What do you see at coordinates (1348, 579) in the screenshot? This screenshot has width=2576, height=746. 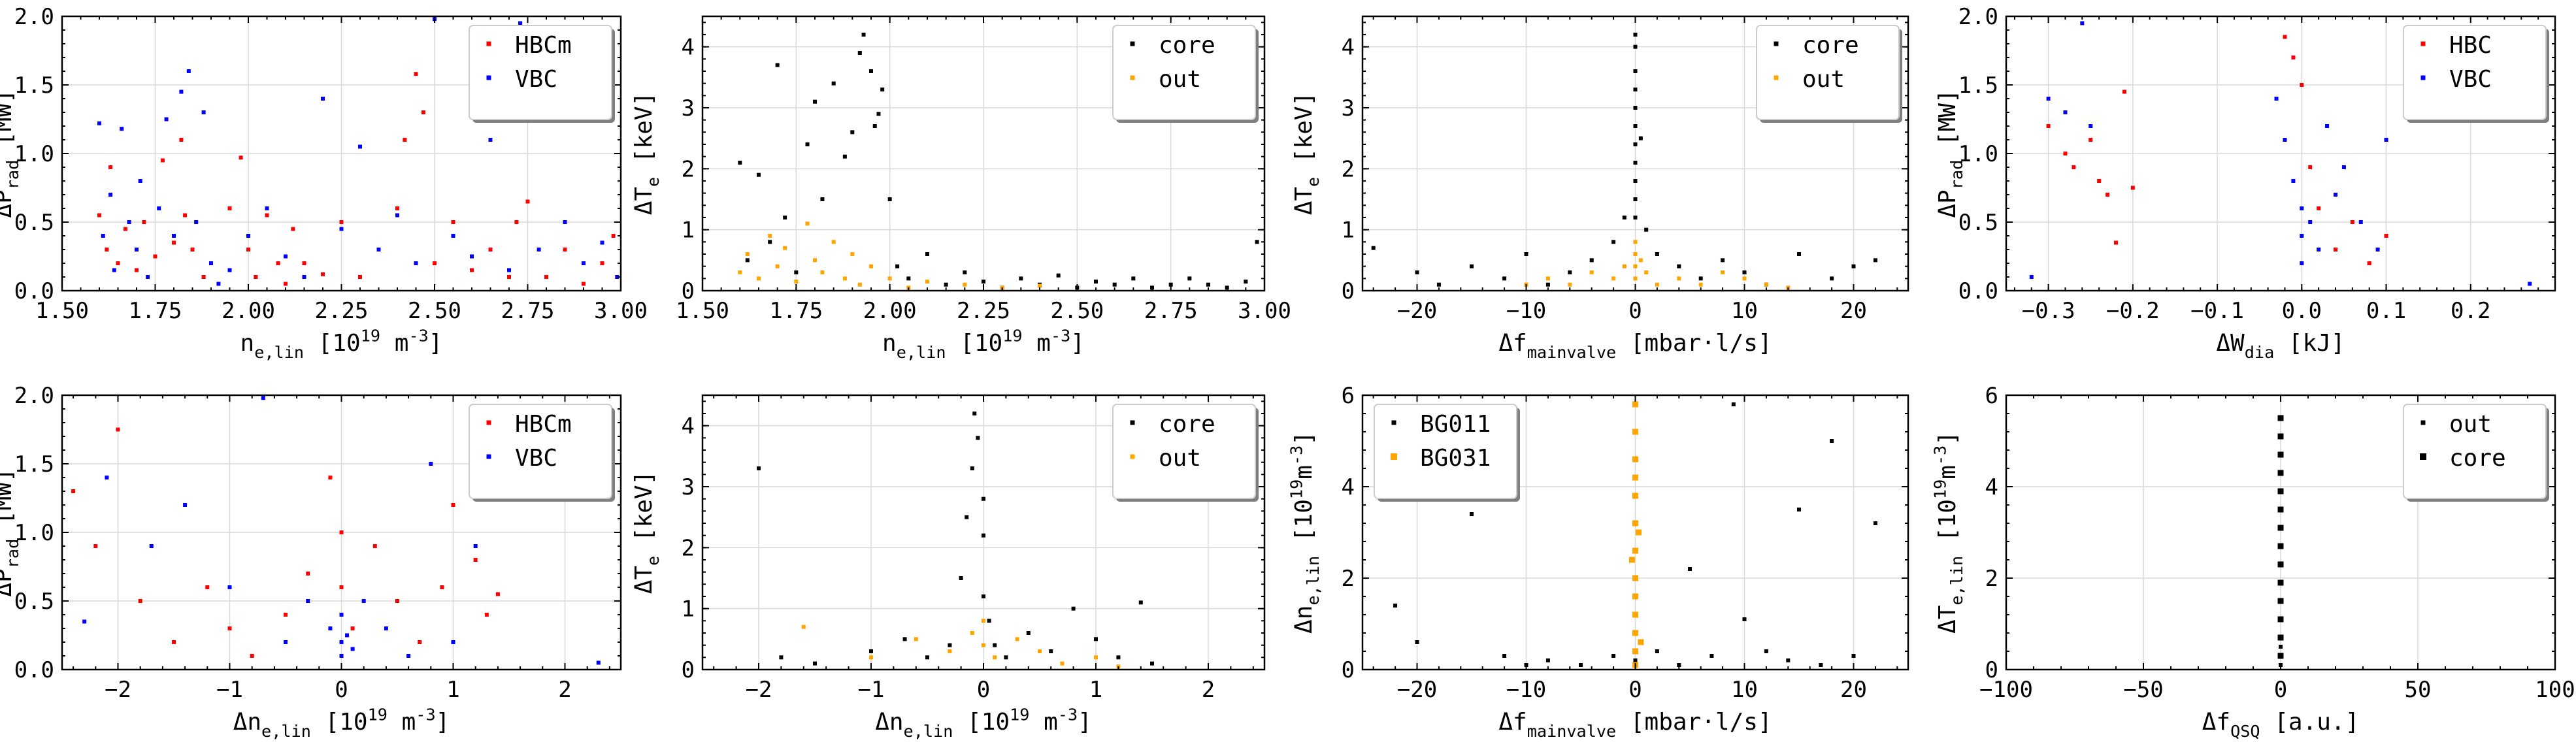 I see `y-tick-label: 2` at bounding box center [1348, 579].